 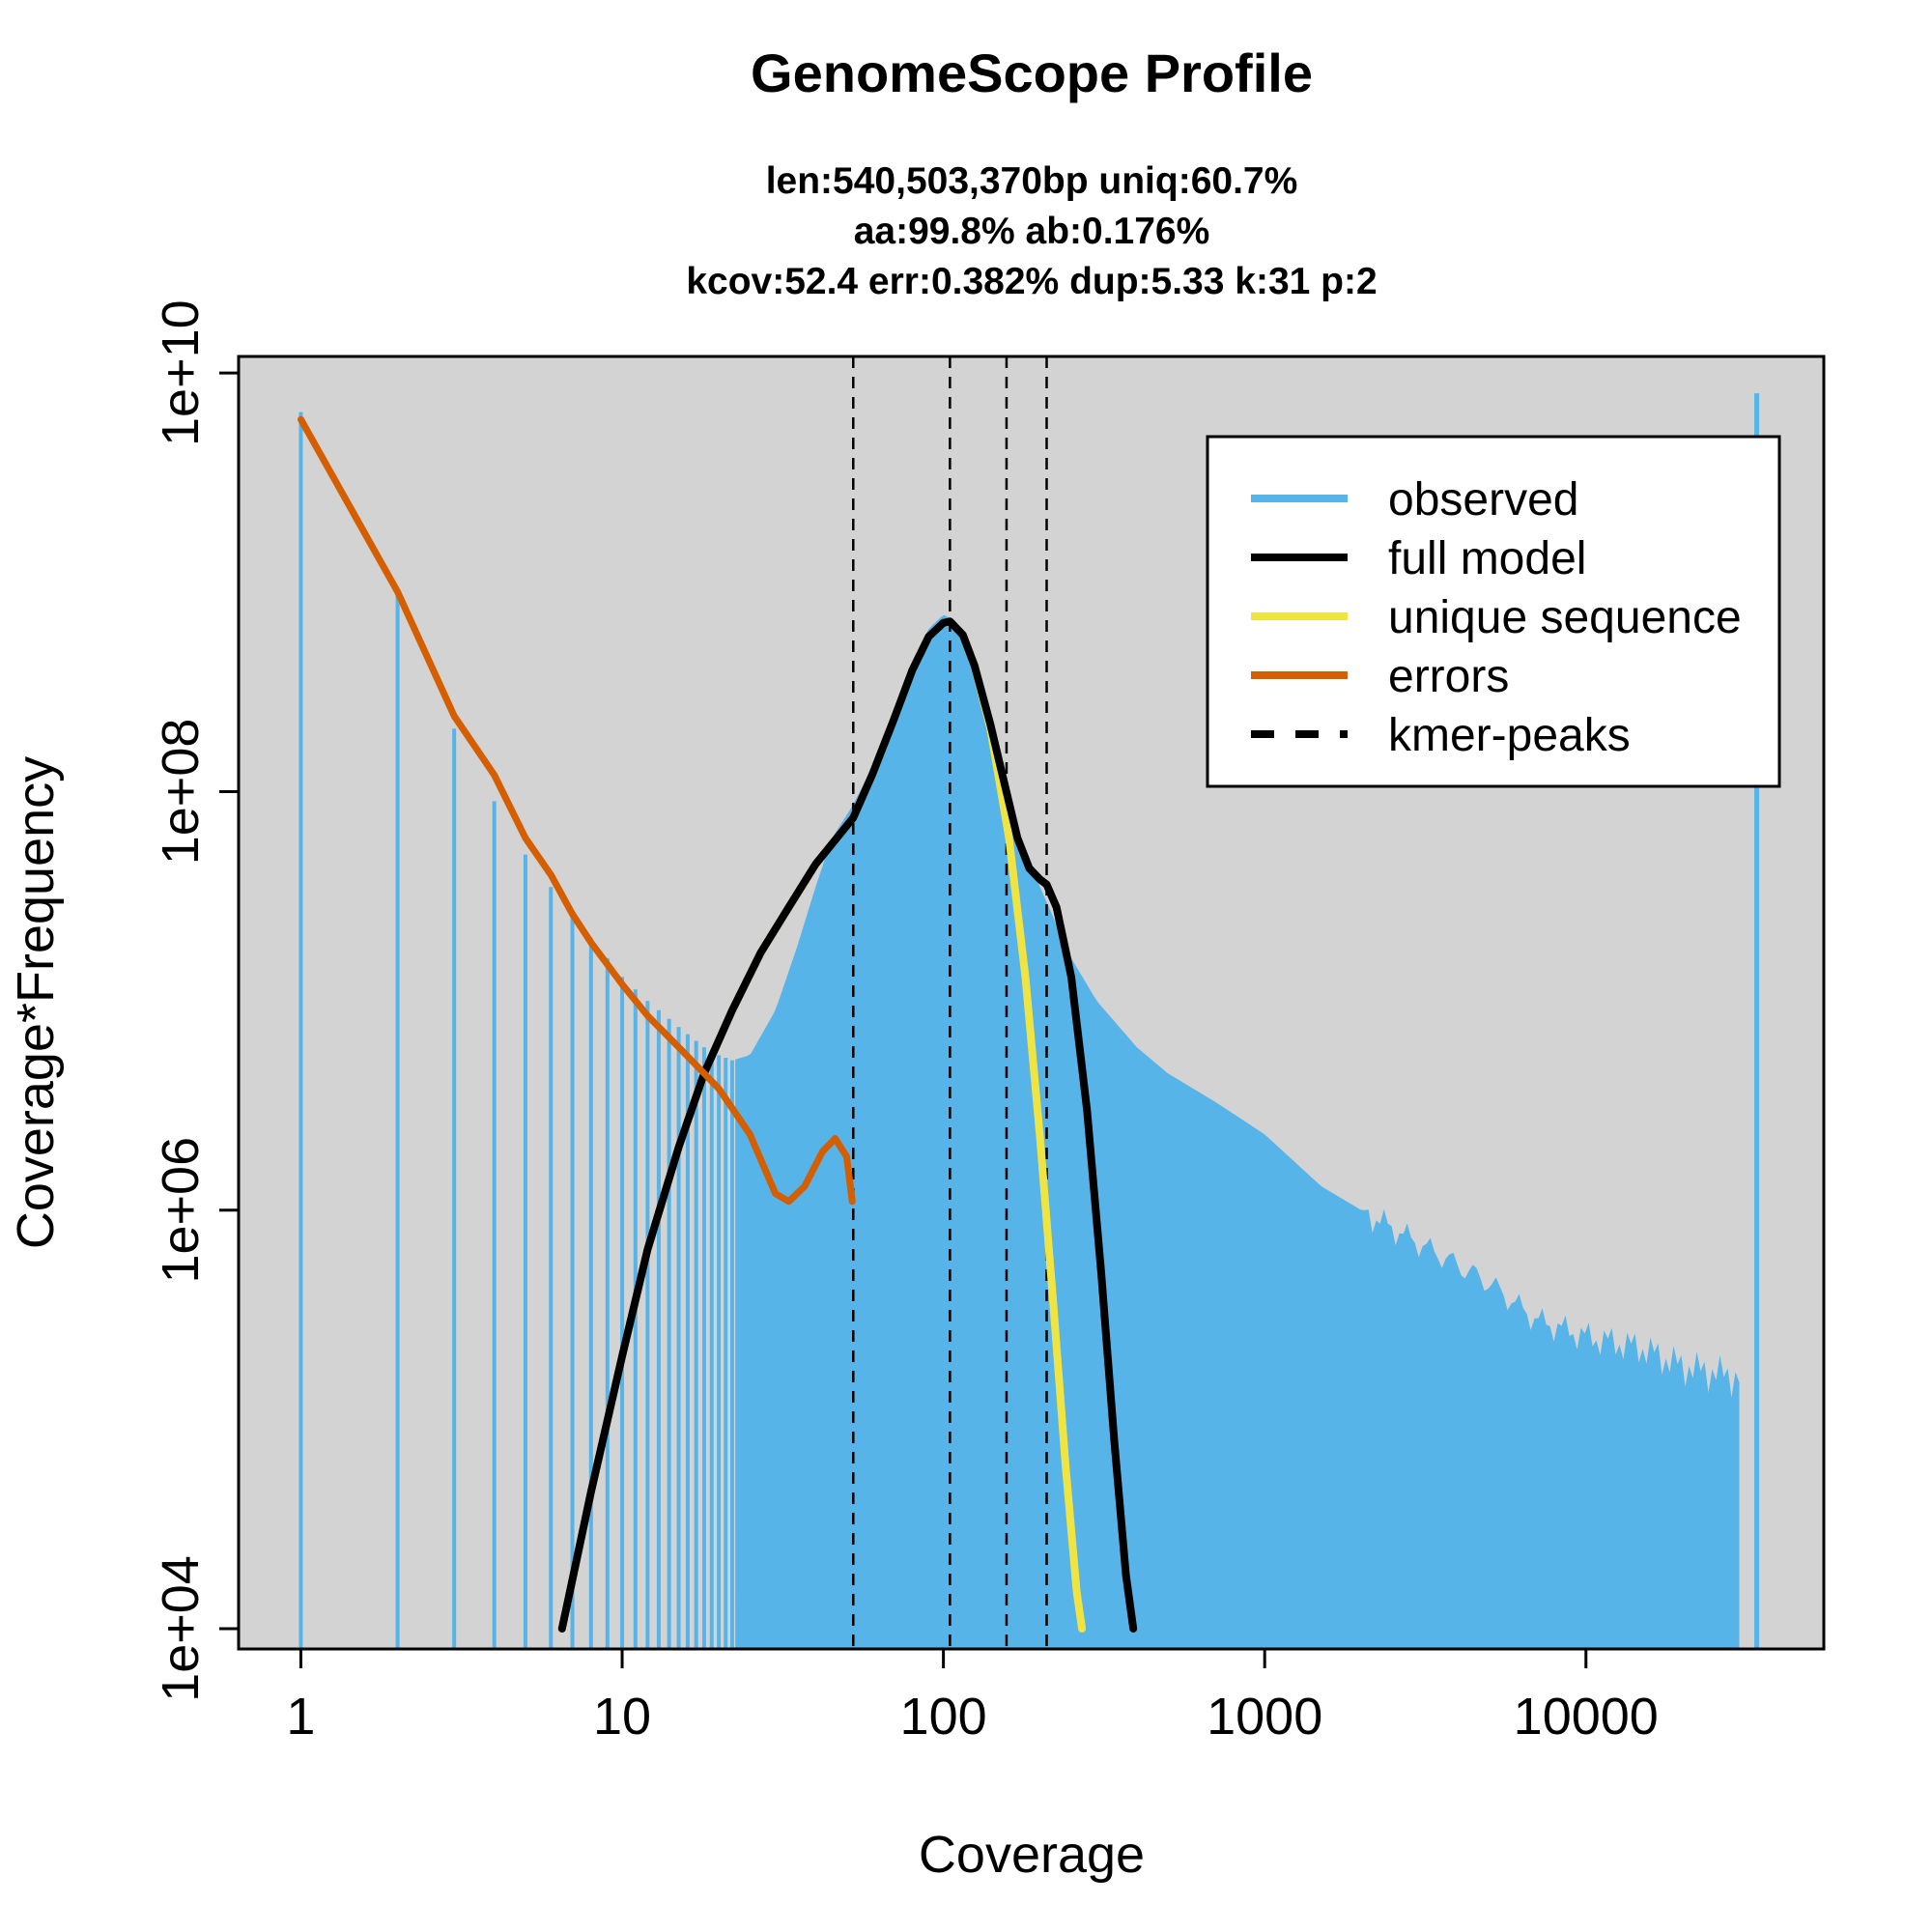 I want to click on x-tick-label: 10000, so click(x=1586, y=1717).